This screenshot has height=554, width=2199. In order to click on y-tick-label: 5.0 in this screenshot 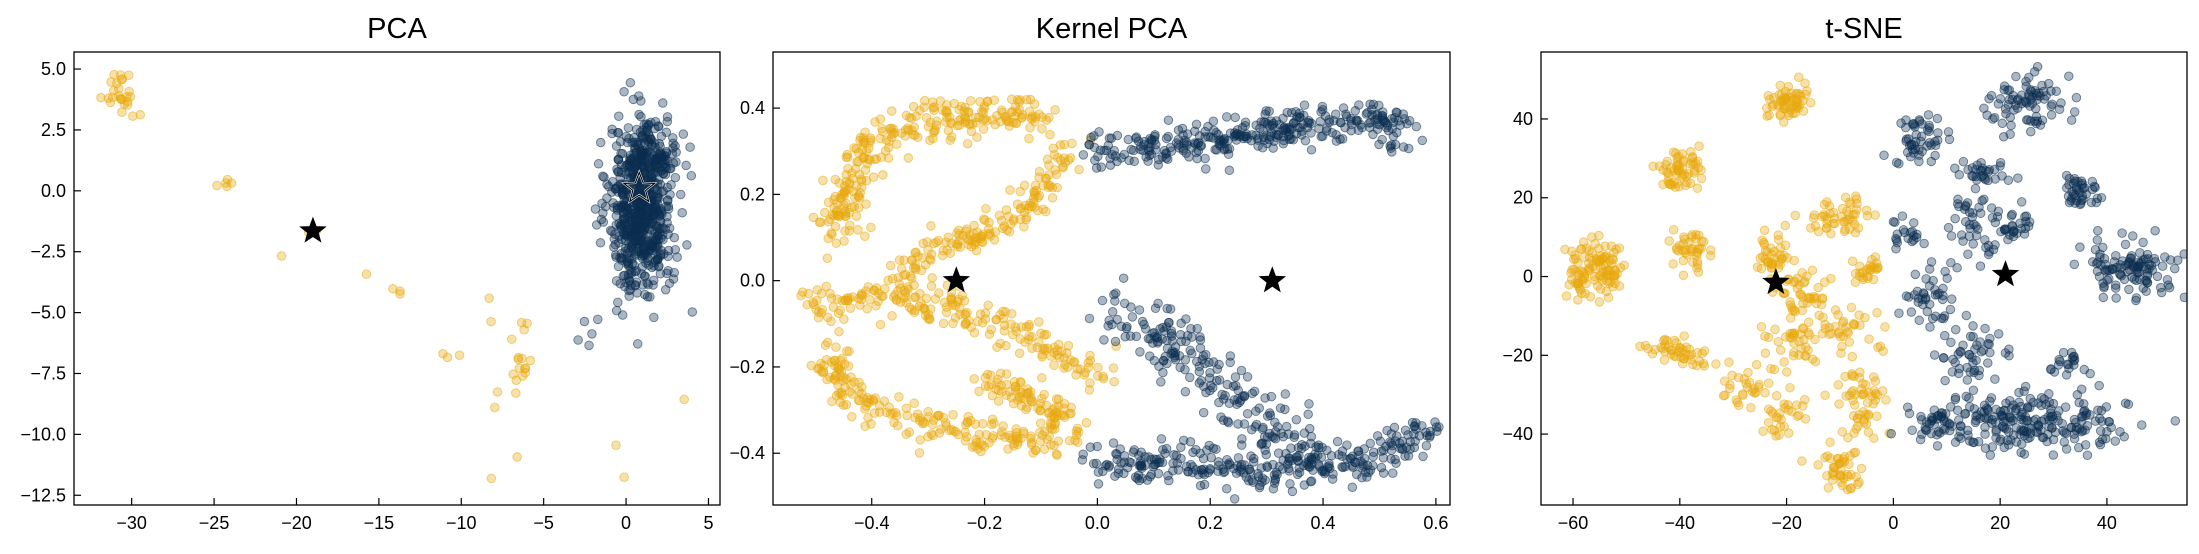, I will do `click(53, 69)`.